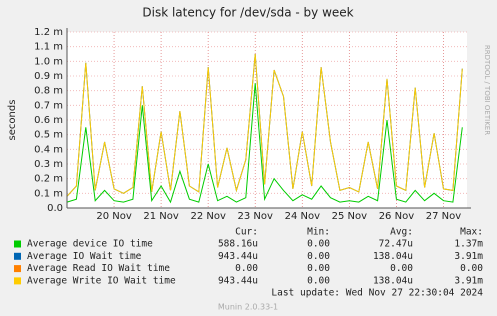 The image size is (497, 316). What do you see at coordinates (246, 232) in the screenshot?
I see `stat-header: Cur:` at bounding box center [246, 232].